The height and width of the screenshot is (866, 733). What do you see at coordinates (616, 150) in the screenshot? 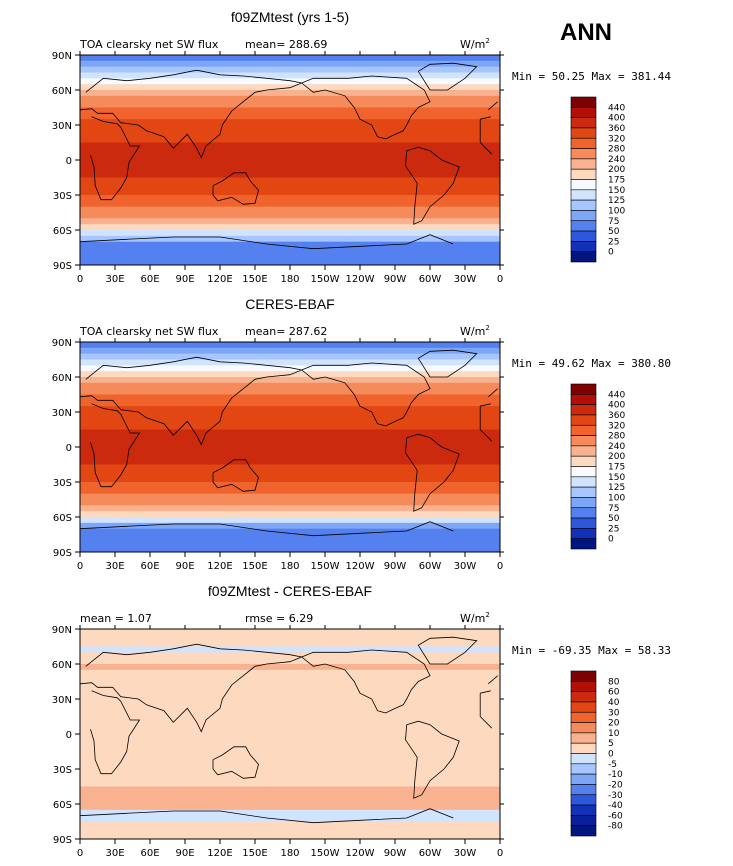
I see `colorbar-label: 280` at bounding box center [616, 150].